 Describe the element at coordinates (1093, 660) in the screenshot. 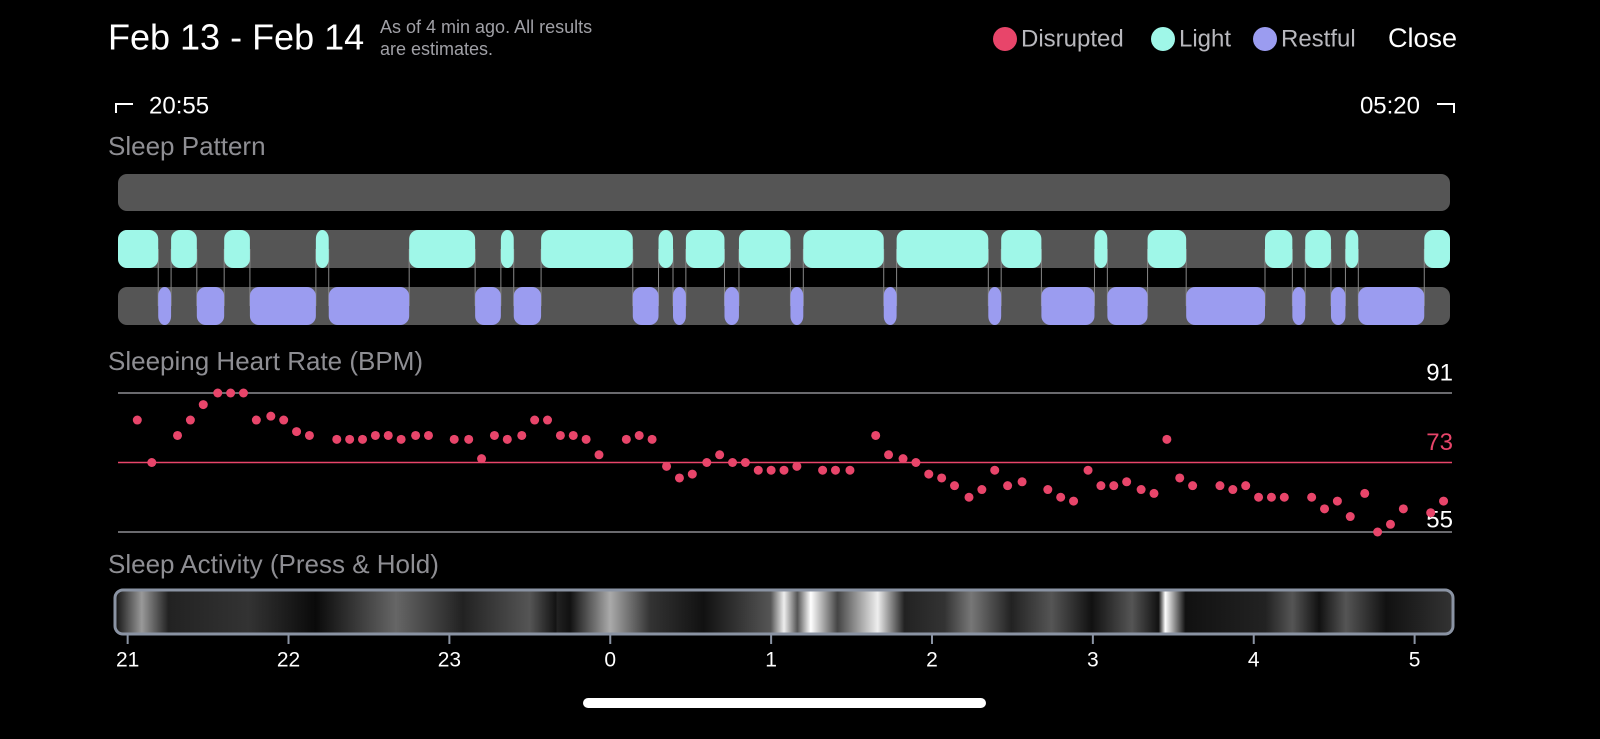

I see `x-tick-label: 3` at that location.